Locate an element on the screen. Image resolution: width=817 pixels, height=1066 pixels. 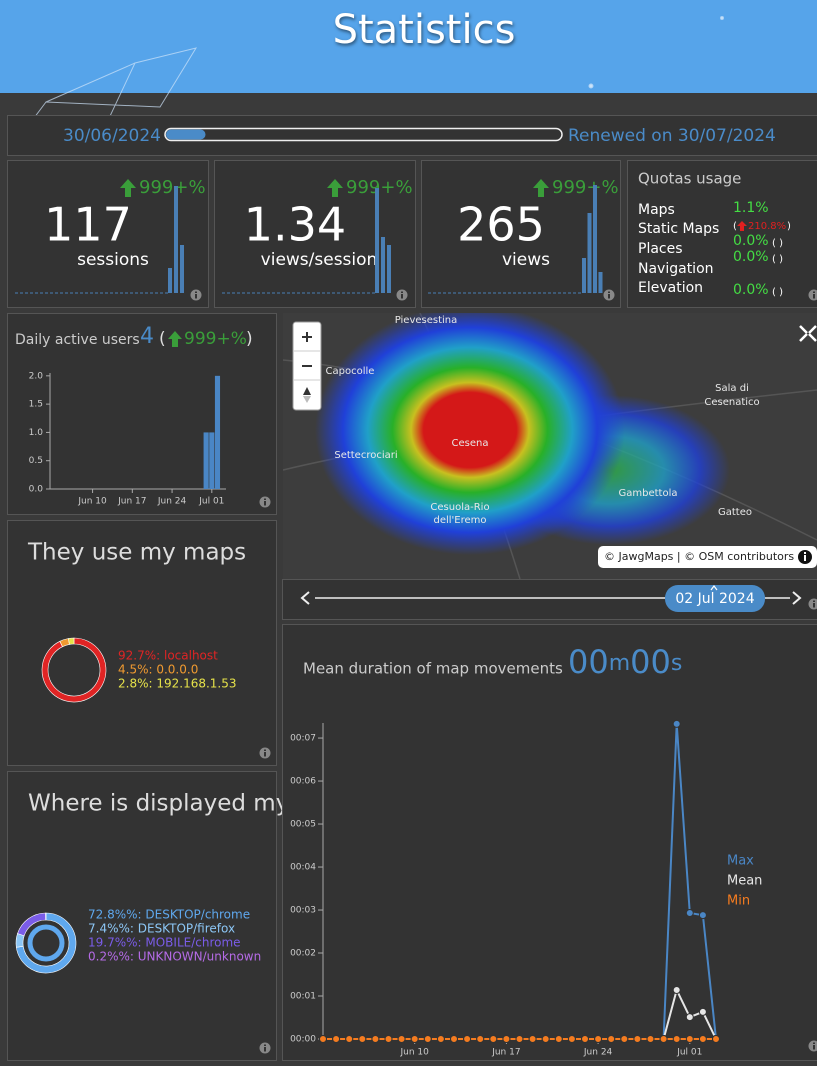
y-tick-label: 00:06 is located at coordinates (303, 782).